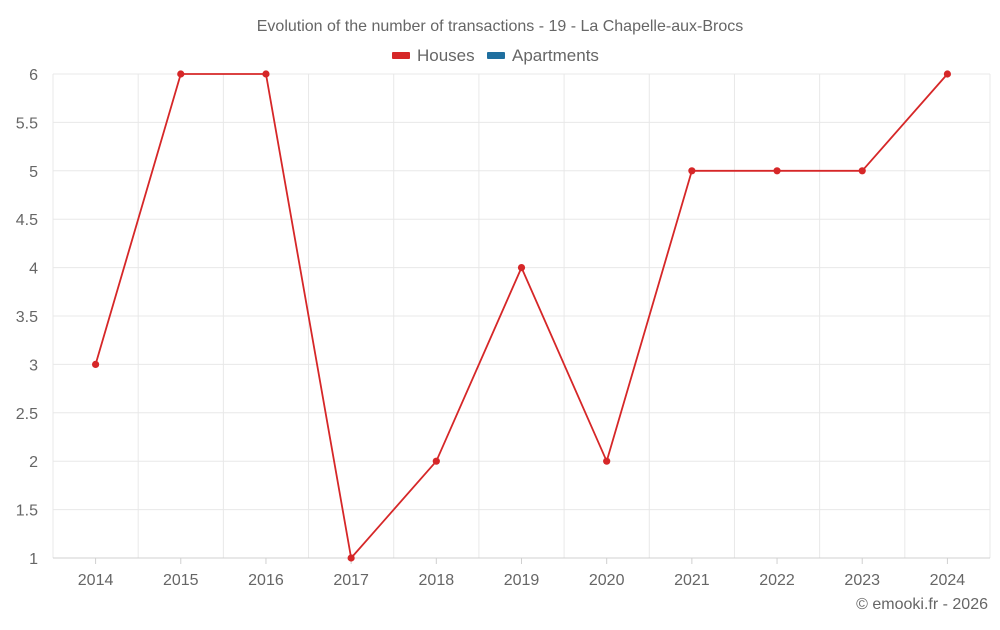 This screenshot has width=1000, height=630. What do you see at coordinates (351, 580) in the screenshot?
I see `x-tick-label: 2017` at bounding box center [351, 580].